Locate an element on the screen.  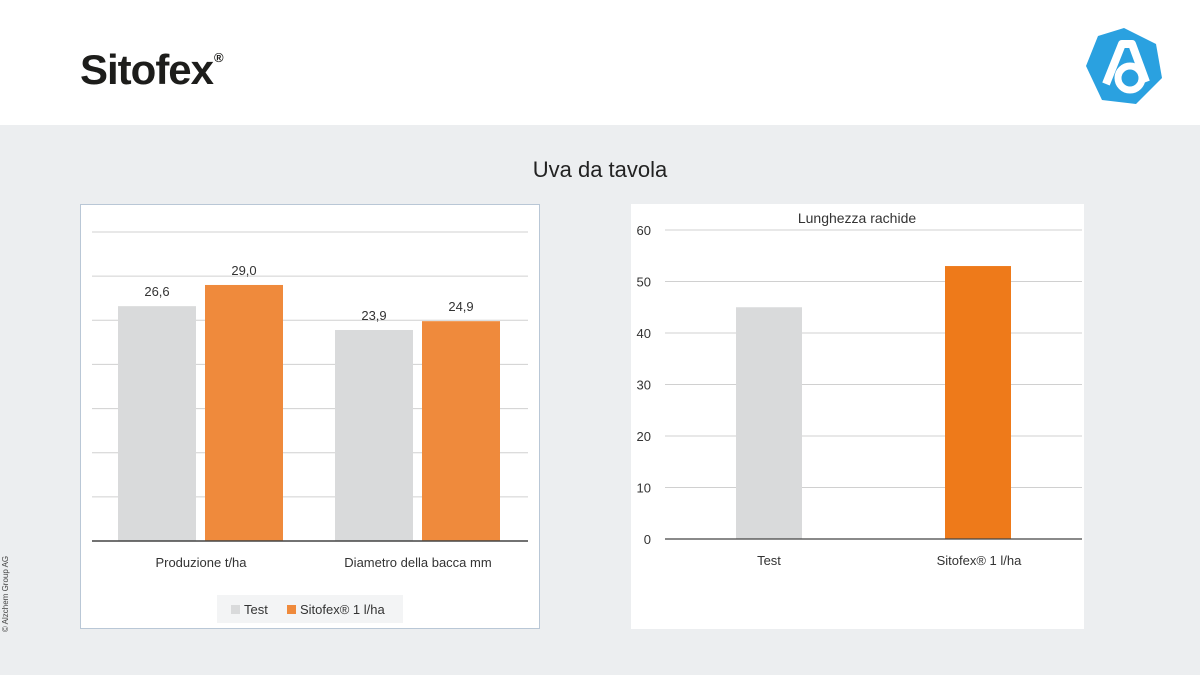
sitofex-logo: Sitofex® is located at coordinates (152, 71).